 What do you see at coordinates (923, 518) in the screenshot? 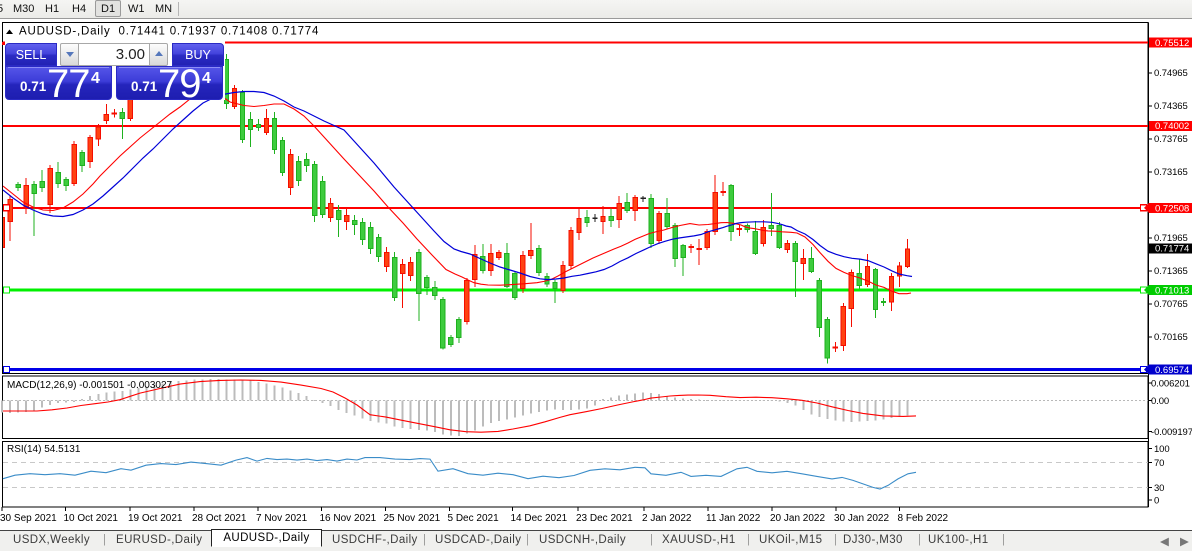
I see `svg-text: 8 Feb 2022` at bounding box center [923, 518].